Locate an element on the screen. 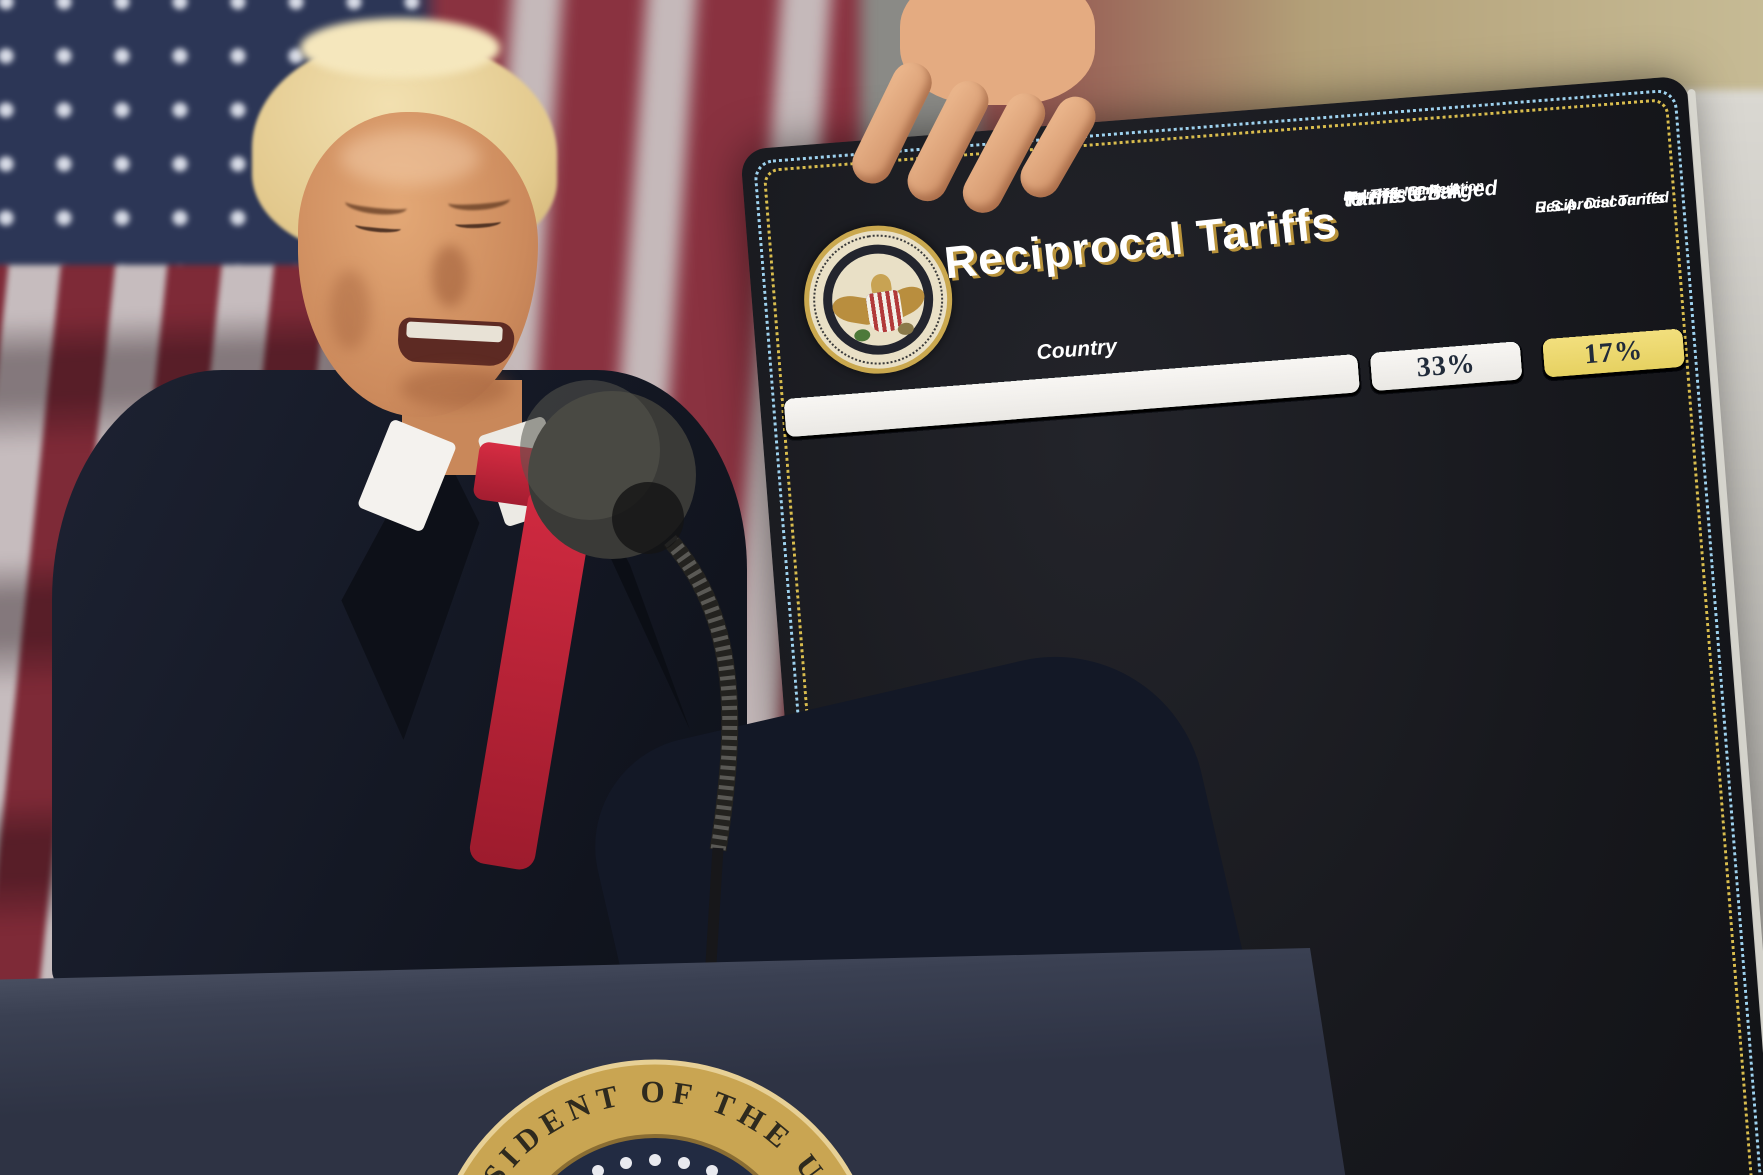  microphone is located at coordinates (629, 680).